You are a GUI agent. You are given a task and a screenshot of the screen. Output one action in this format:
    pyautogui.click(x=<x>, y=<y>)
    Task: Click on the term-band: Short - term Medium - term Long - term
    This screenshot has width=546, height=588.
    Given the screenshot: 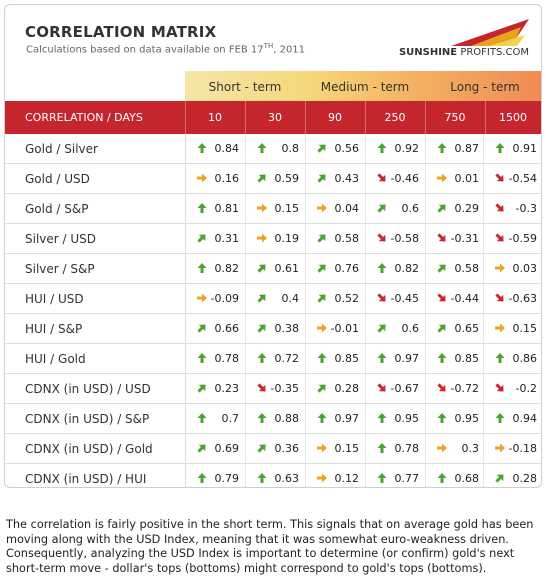 What is the action you would take?
    pyautogui.click(x=363, y=86)
    